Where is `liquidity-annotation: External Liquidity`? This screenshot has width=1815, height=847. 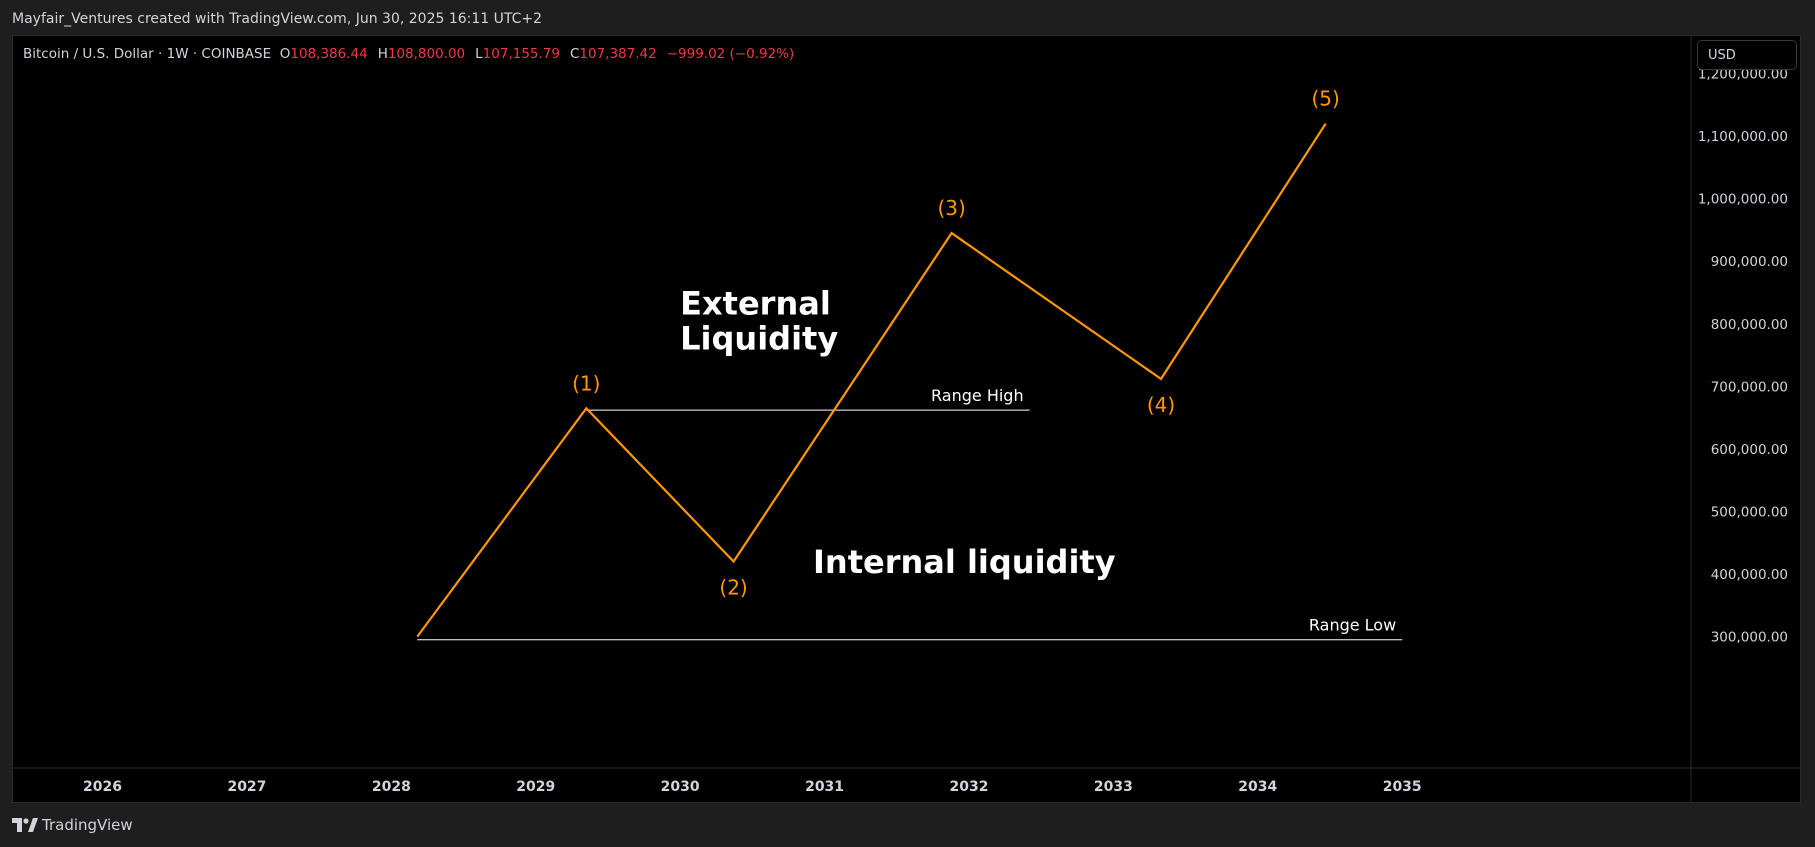 liquidity-annotation: External Liquidity is located at coordinates (759, 320).